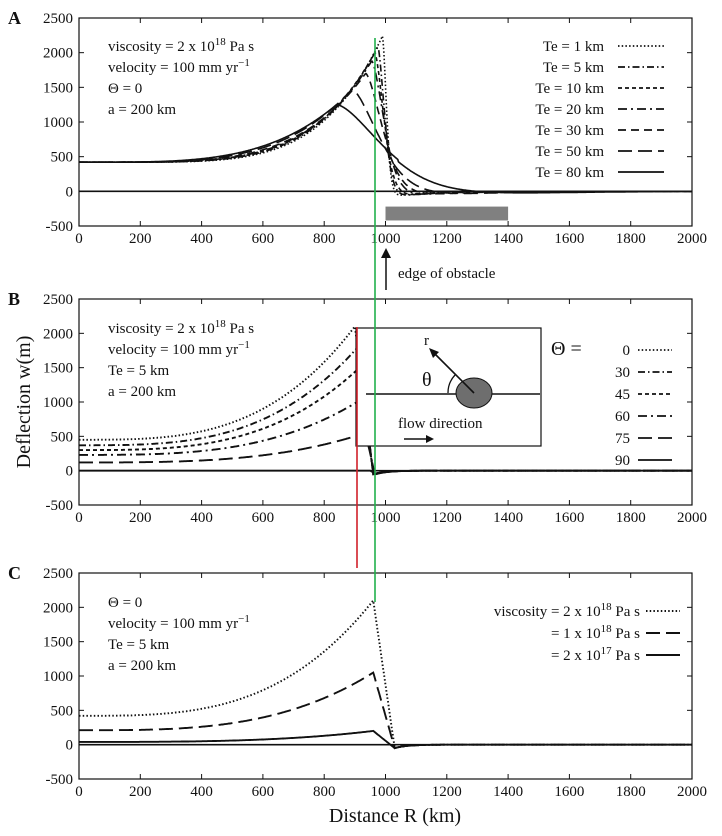 Image resolution: width=722 pixels, height=836 pixels. What do you see at coordinates (569, 110) in the screenshot?
I see `legend-label: Te = 20 km` at bounding box center [569, 110].